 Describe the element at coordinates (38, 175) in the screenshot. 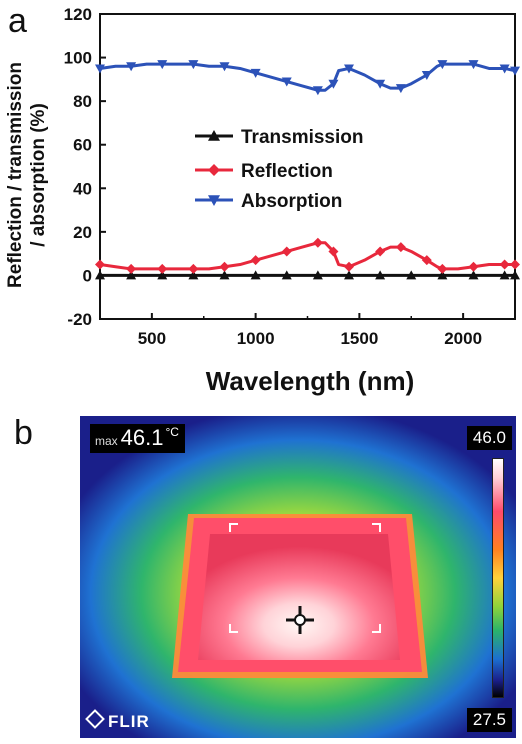

I see `y-axis-title-line2: / absorption (%)` at that location.